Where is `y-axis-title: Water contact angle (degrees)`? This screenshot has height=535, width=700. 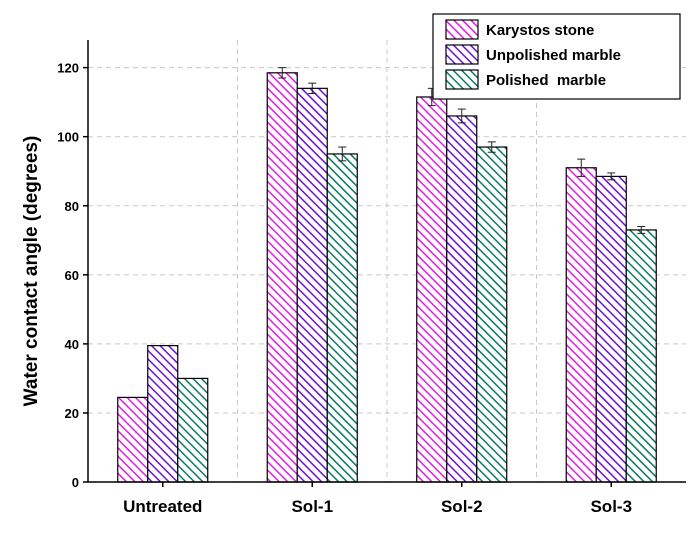
y-axis-title: Water contact angle (degrees) is located at coordinates (31, 271).